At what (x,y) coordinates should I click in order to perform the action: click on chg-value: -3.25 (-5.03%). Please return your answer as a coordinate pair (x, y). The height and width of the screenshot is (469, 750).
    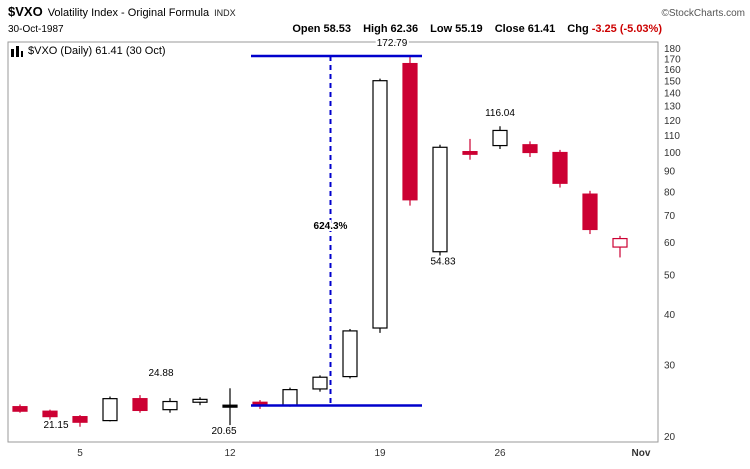
    Looking at the image, I should click on (626, 29).